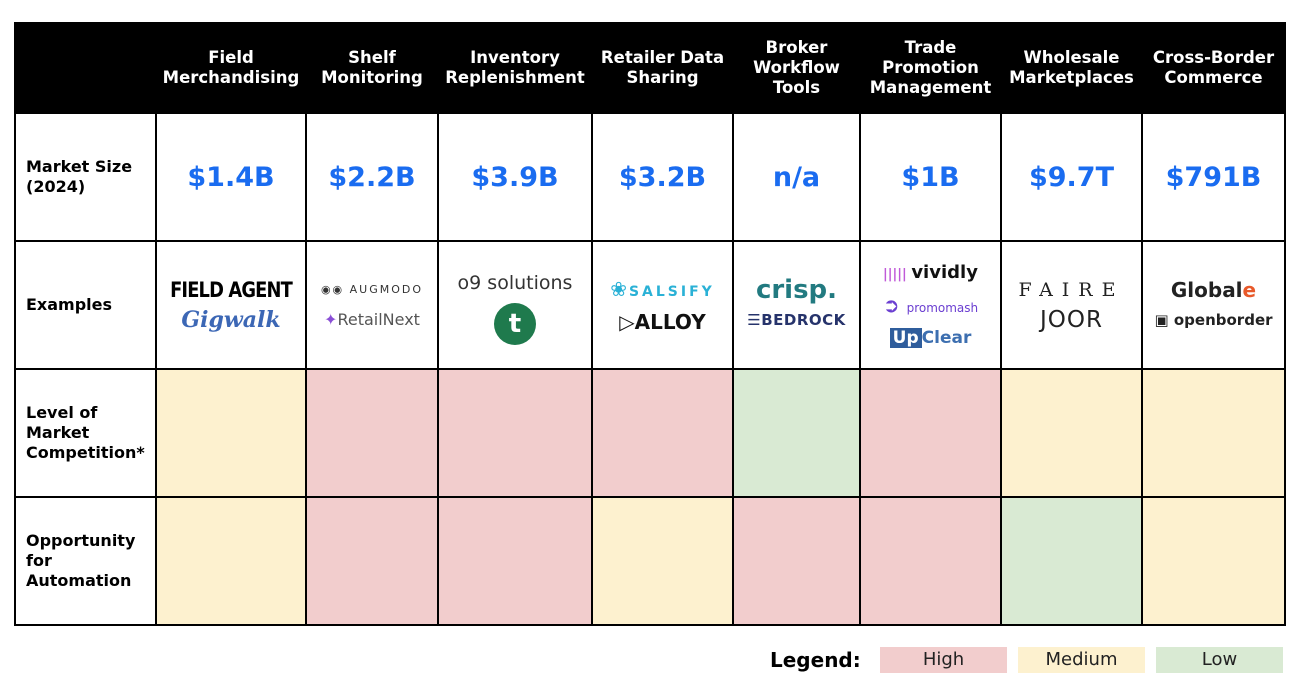  I want to click on legend-medium: Medium, so click(1081, 660).